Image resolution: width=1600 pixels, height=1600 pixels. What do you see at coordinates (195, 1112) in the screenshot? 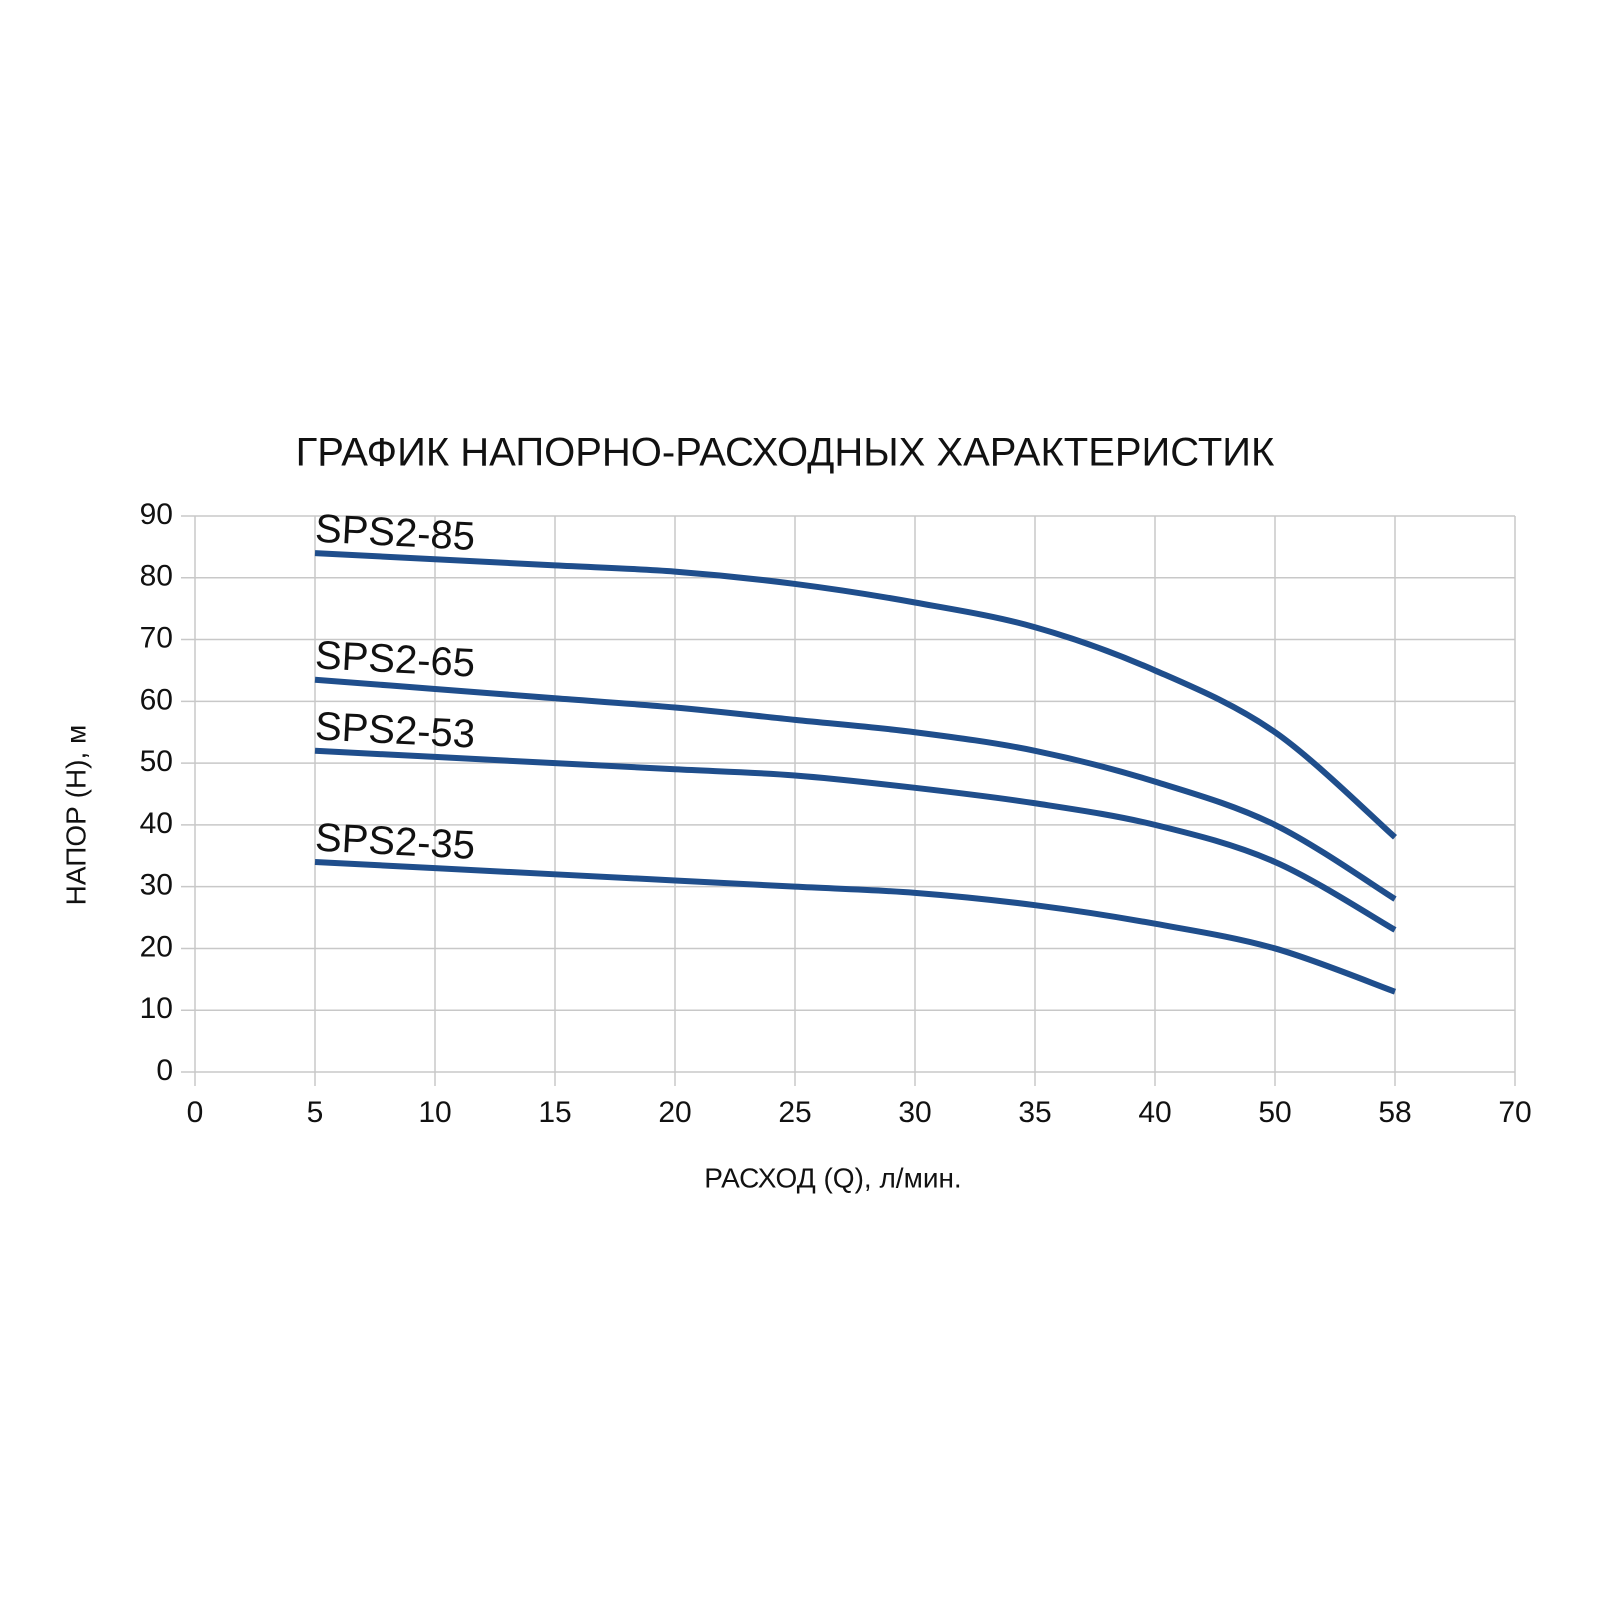
I see `x-tick-label: 0` at bounding box center [195, 1112].